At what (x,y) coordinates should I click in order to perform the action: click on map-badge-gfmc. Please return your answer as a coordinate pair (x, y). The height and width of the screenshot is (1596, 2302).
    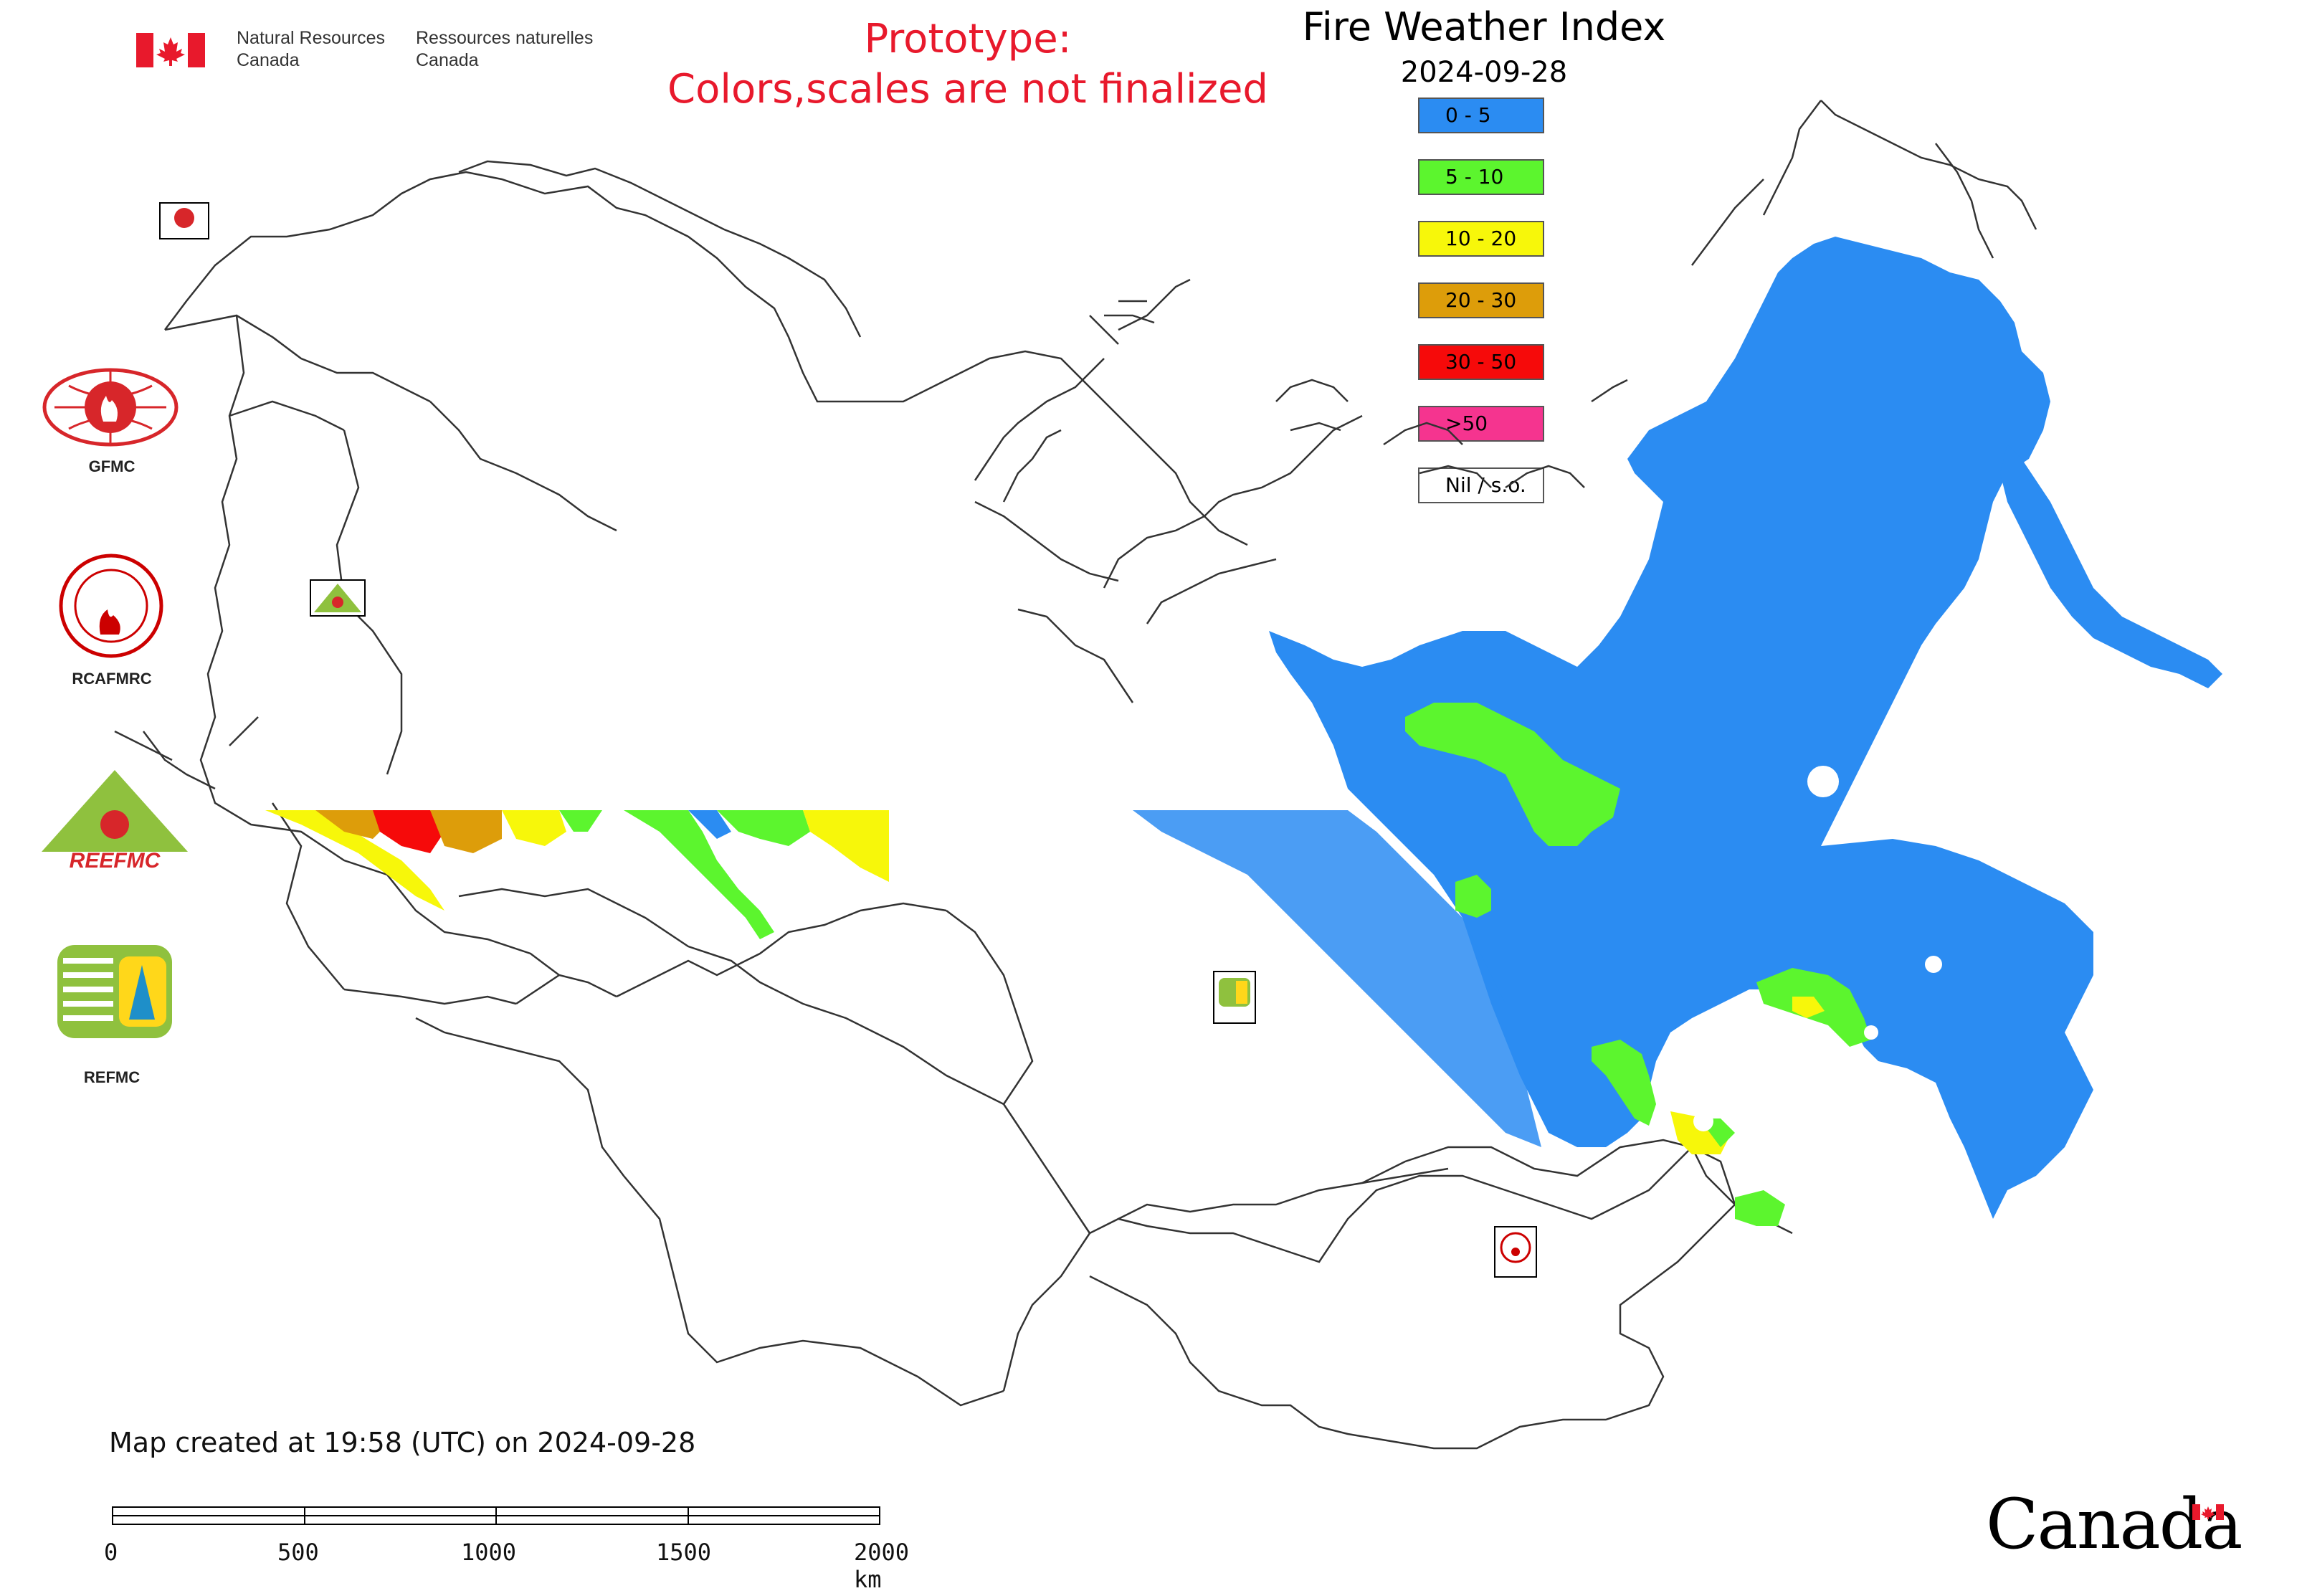
    Looking at the image, I should click on (184, 220).